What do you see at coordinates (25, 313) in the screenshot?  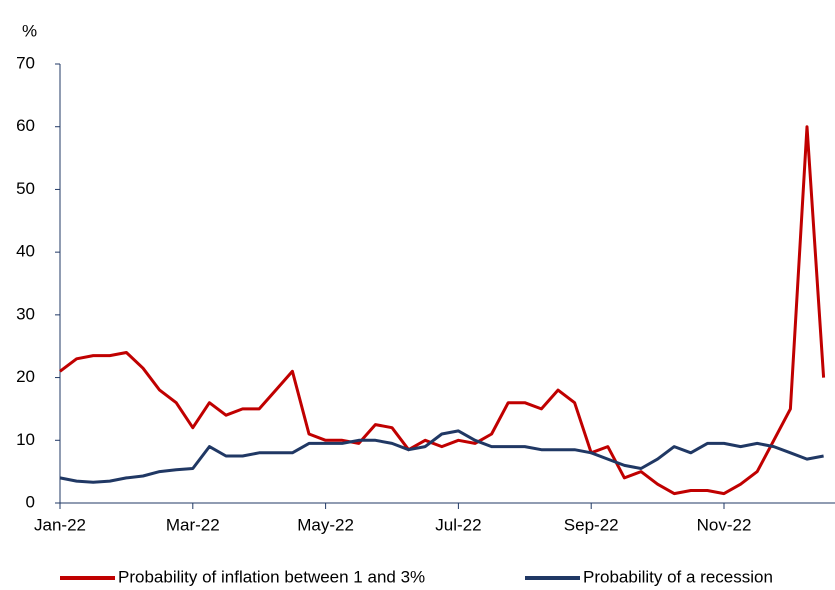 I see `y-tick-label: 30` at bounding box center [25, 313].